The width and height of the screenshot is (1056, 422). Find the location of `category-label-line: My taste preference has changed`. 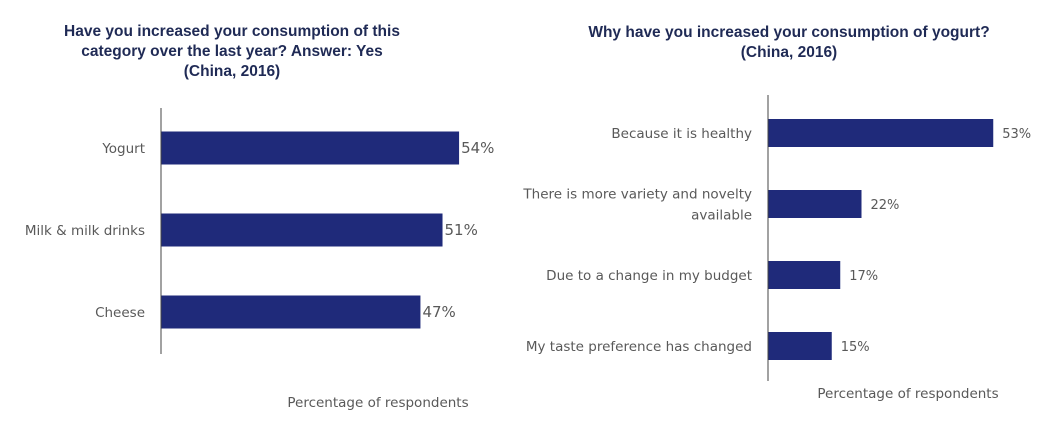

category-label-line: My taste preference has changed is located at coordinates (639, 347).